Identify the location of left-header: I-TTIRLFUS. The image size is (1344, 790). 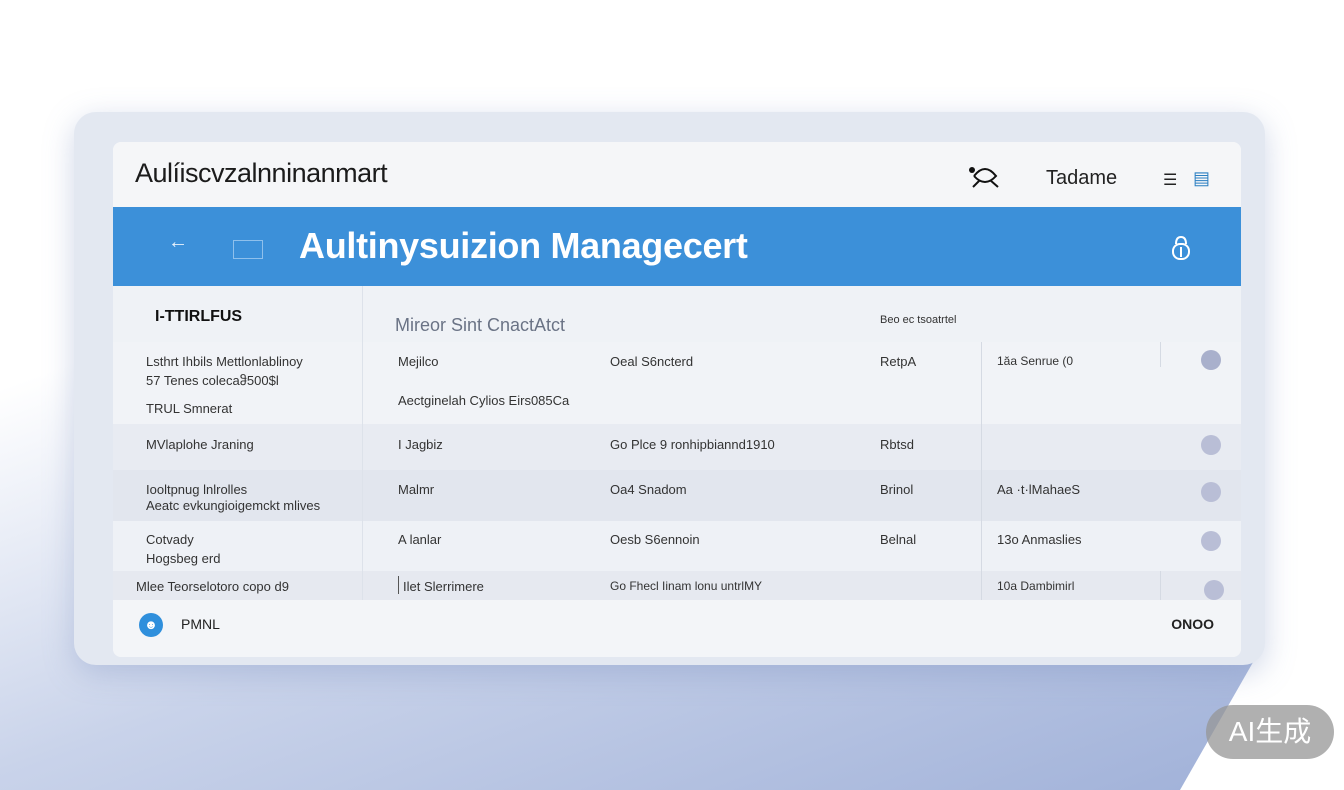
(199, 316).